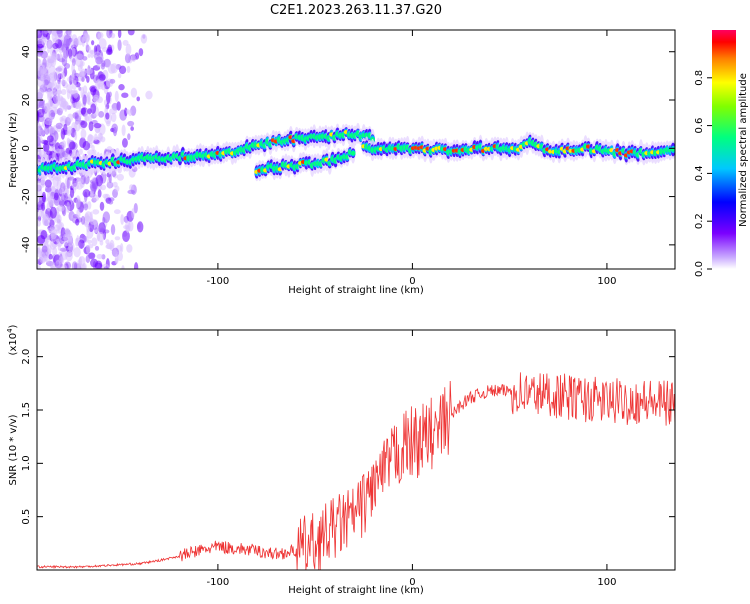  What do you see at coordinates (699, 173) in the screenshot?
I see `colorbar-tick-label: 0.4` at bounding box center [699, 173].